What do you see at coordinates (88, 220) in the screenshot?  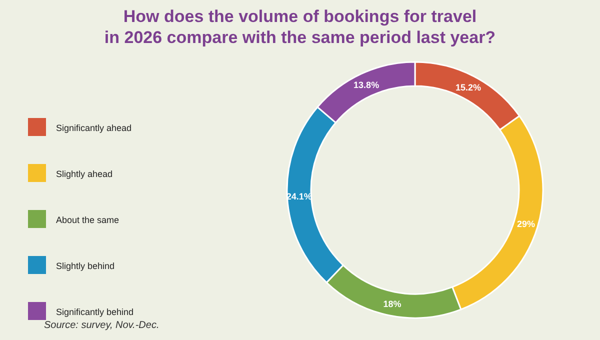 I see `legend-label: About the same` at bounding box center [88, 220].